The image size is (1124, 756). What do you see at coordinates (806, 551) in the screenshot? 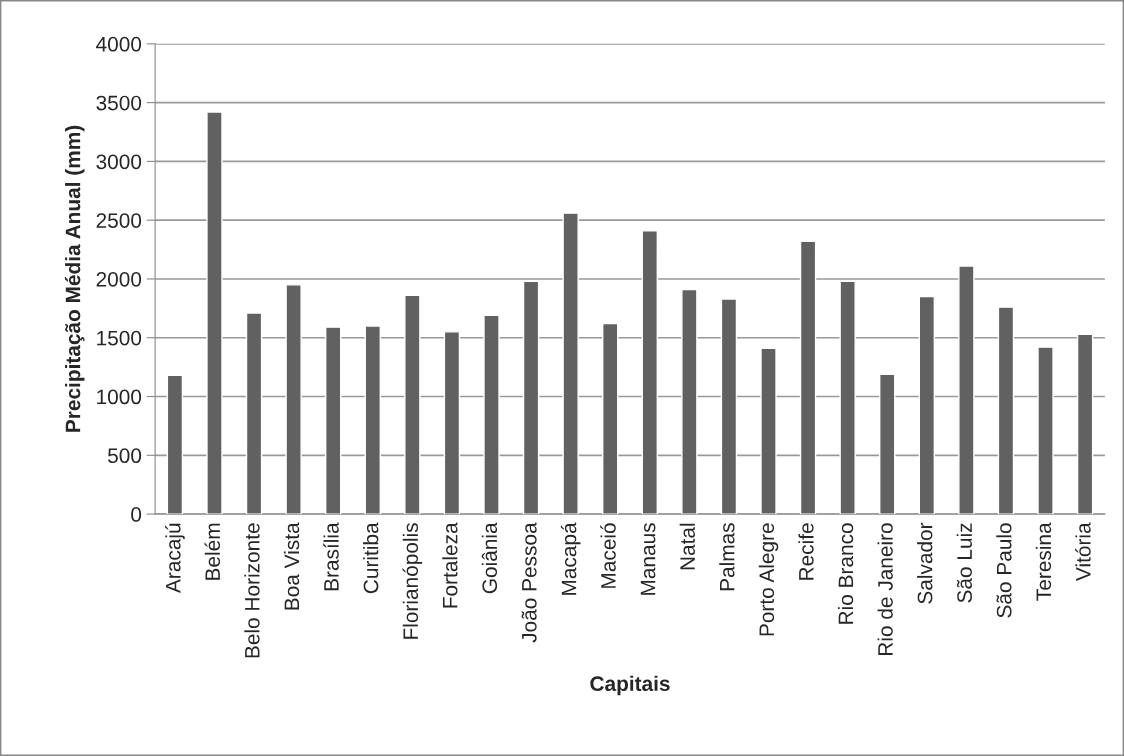
I see `x-tick-label: Recife` at bounding box center [806, 551].